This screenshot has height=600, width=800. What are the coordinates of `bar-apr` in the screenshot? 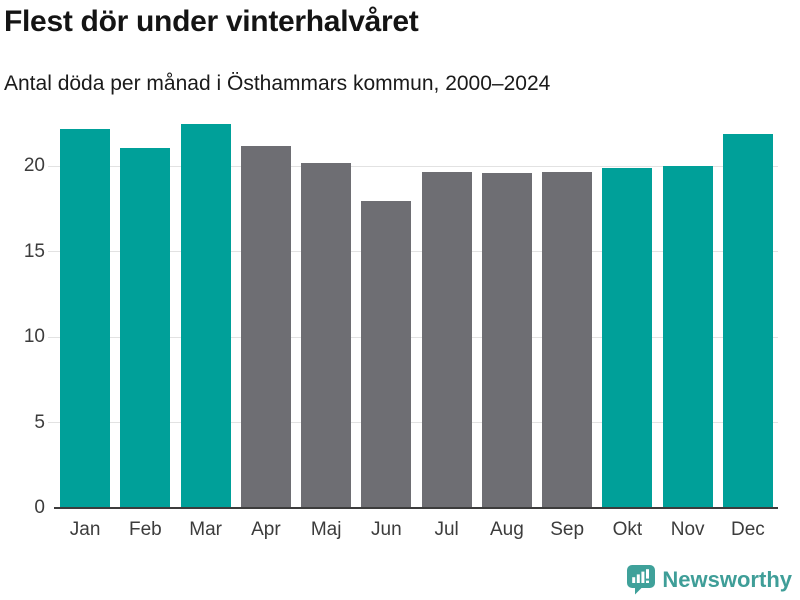 It's located at (265, 326).